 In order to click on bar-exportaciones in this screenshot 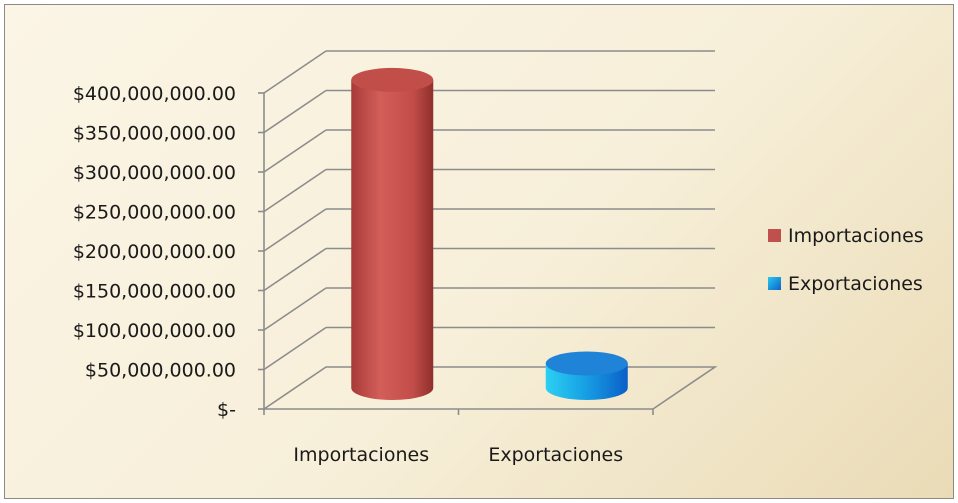, I will do `click(586, 375)`.